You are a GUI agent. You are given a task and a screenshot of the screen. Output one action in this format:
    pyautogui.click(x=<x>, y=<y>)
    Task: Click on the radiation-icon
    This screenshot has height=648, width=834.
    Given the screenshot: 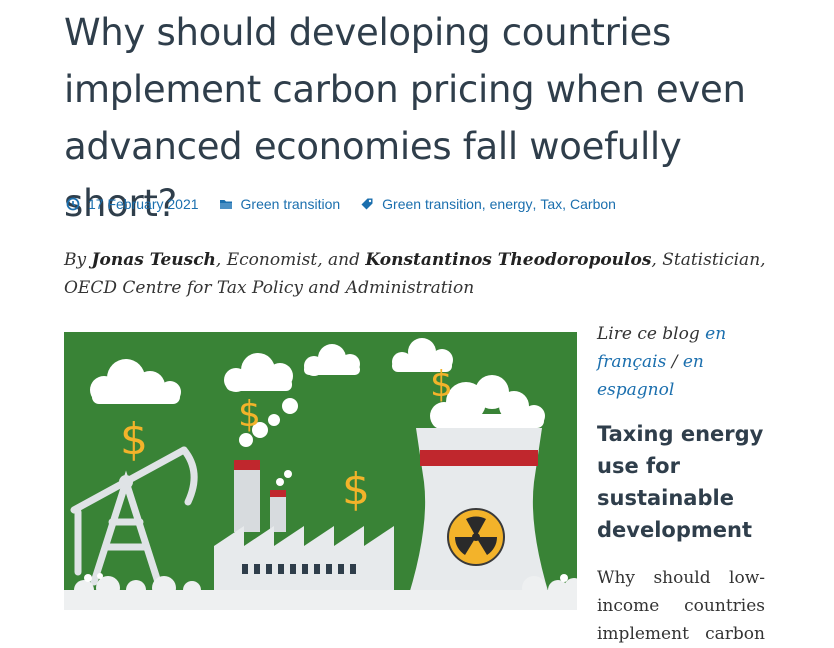 What is the action you would take?
    pyautogui.click(x=476, y=535)
    